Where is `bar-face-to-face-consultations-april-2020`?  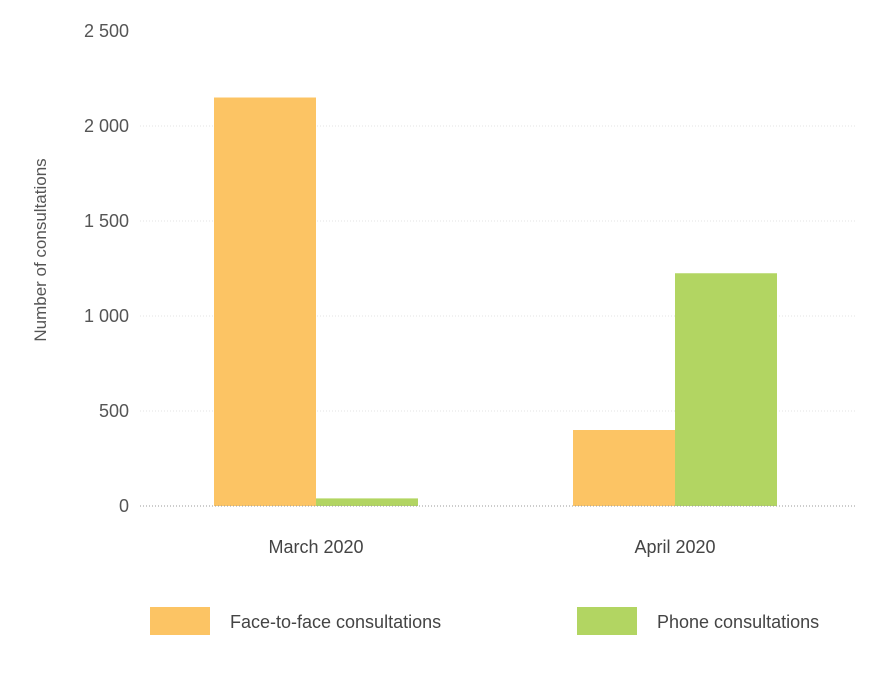
bar-face-to-face-consultations-april-2020 is located at coordinates (624, 468).